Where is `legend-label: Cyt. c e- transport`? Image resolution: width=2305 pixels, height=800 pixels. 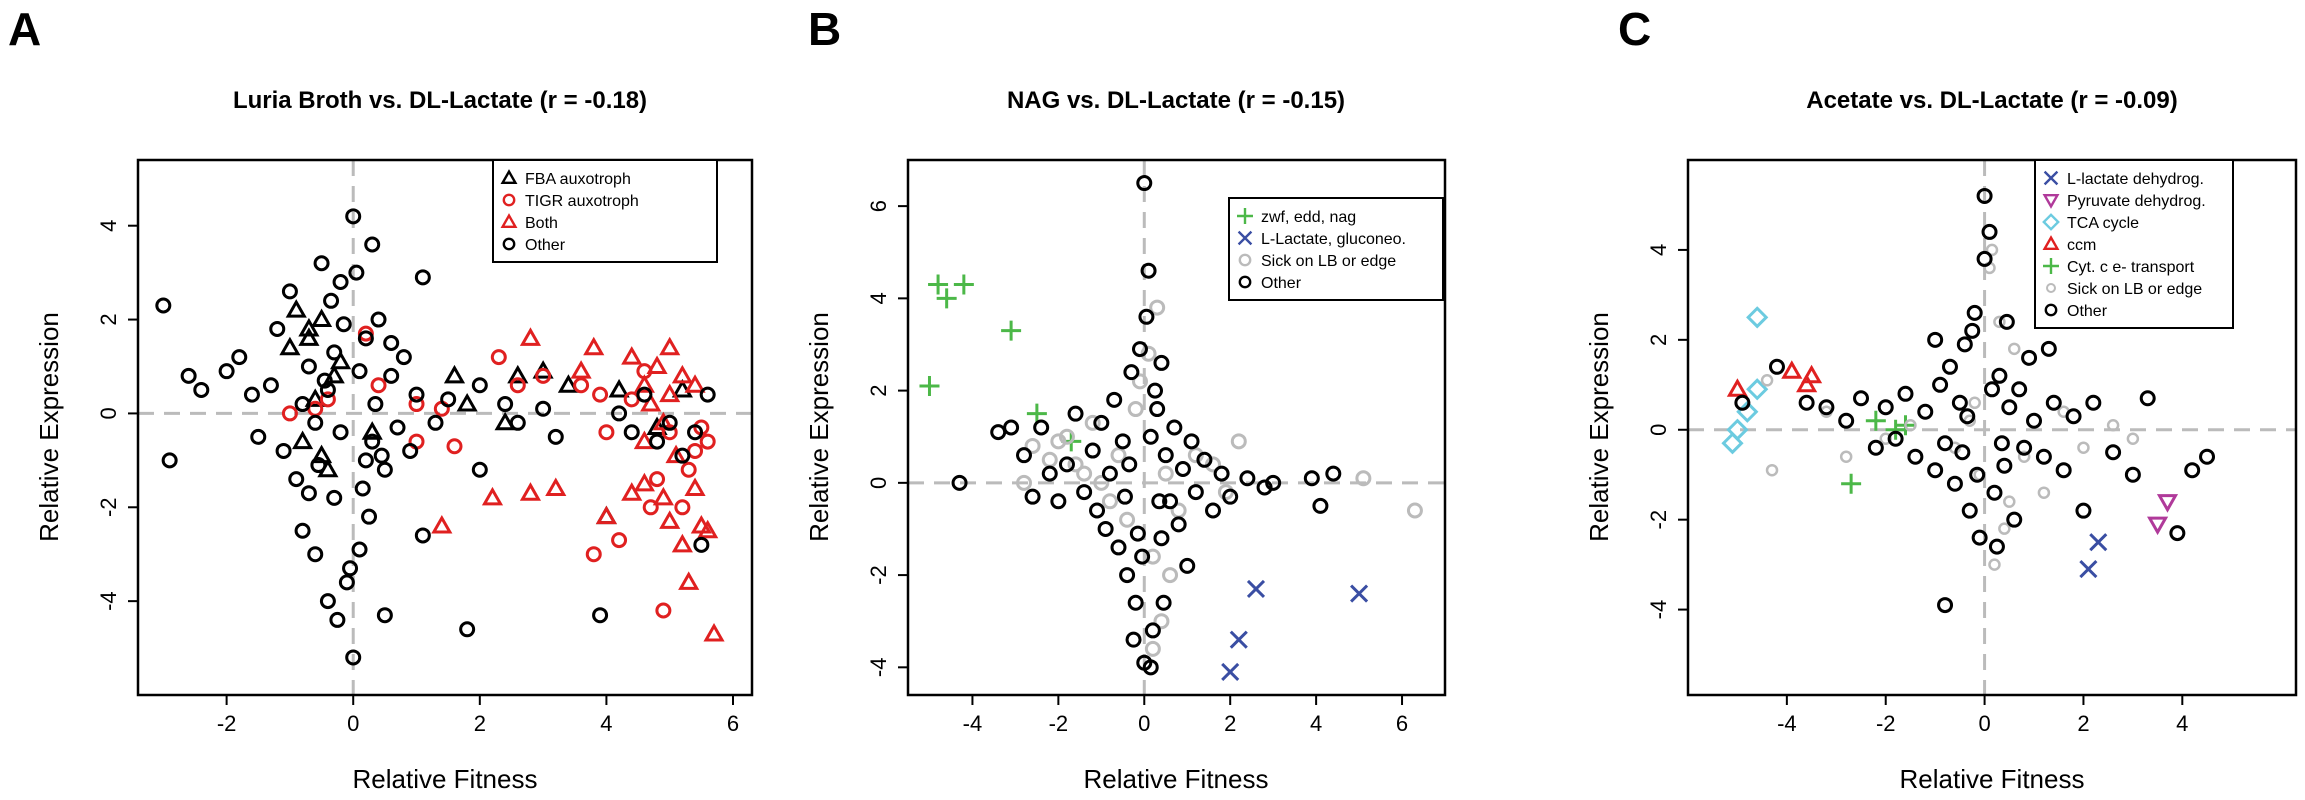 legend-label: Cyt. c e- transport is located at coordinates (2131, 267).